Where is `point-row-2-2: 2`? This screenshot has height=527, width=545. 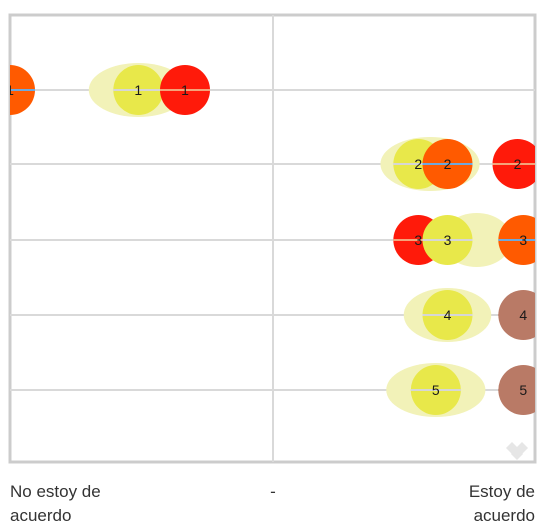
point-row-2-2: 2 is located at coordinates (447, 164).